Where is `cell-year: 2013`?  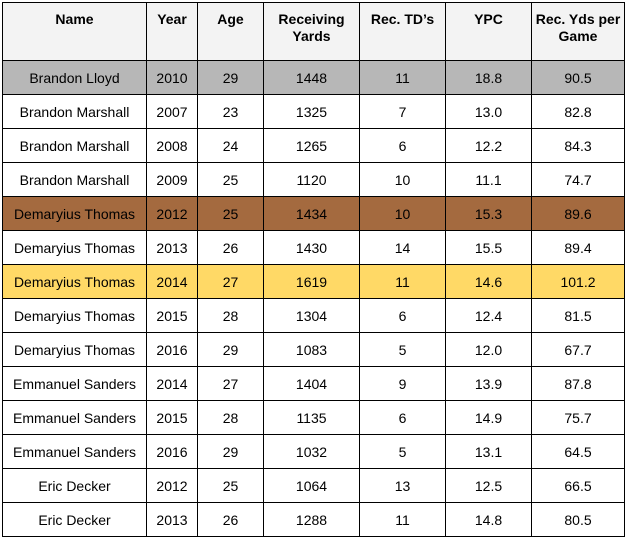 cell-year: 2013 is located at coordinates (172, 247).